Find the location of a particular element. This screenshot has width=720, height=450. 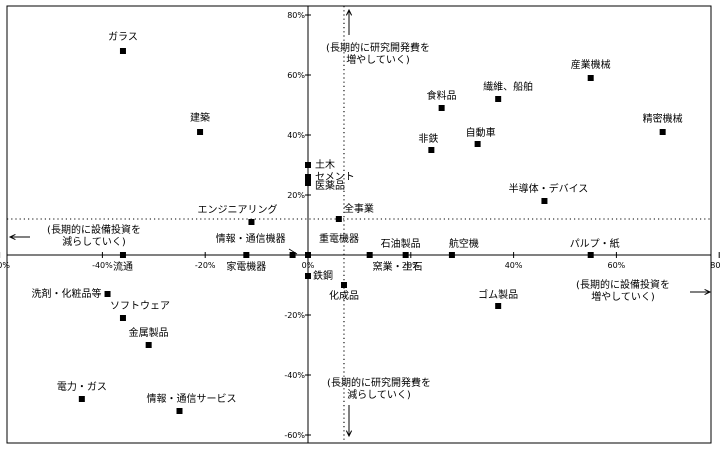

data-point-label: エンジニアリング is located at coordinates (237, 209).